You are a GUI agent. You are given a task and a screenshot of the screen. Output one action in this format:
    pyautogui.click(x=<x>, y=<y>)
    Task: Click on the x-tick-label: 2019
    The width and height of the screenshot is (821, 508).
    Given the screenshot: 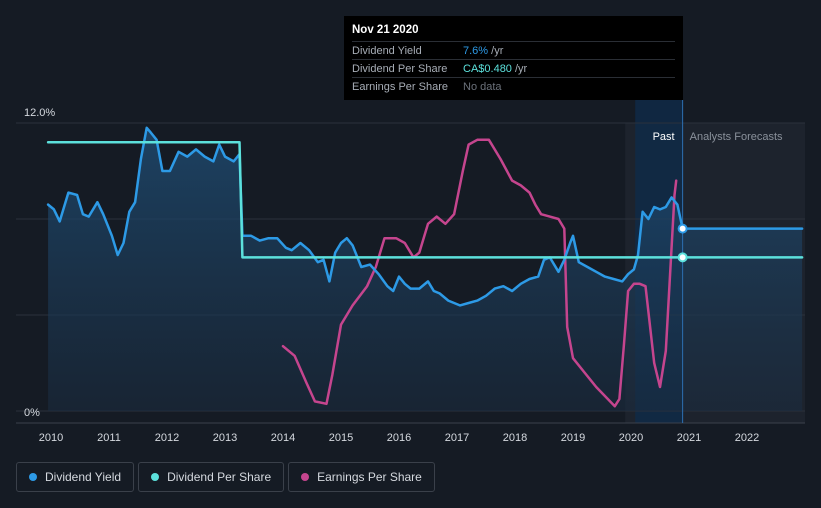 What is the action you would take?
    pyautogui.click(x=573, y=438)
    